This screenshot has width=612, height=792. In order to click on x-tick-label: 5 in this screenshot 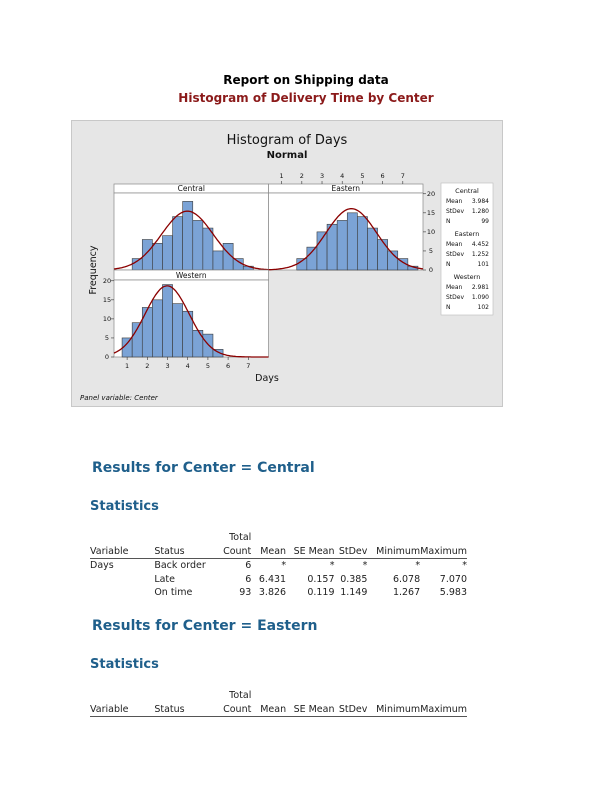, I will do `click(362, 176)`.